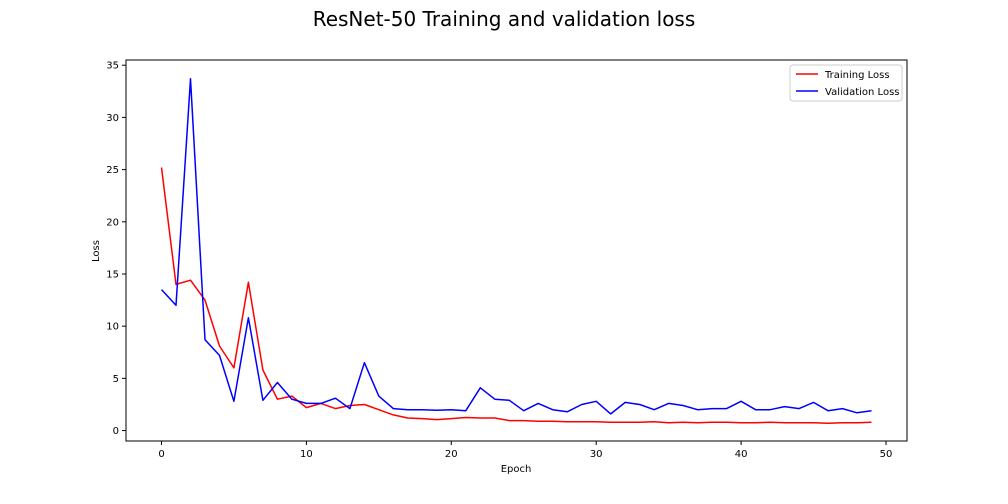  Describe the element at coordinates (857, 75) in the screenshot. I see `legend-label-training-loss: Training Loss` at that location.